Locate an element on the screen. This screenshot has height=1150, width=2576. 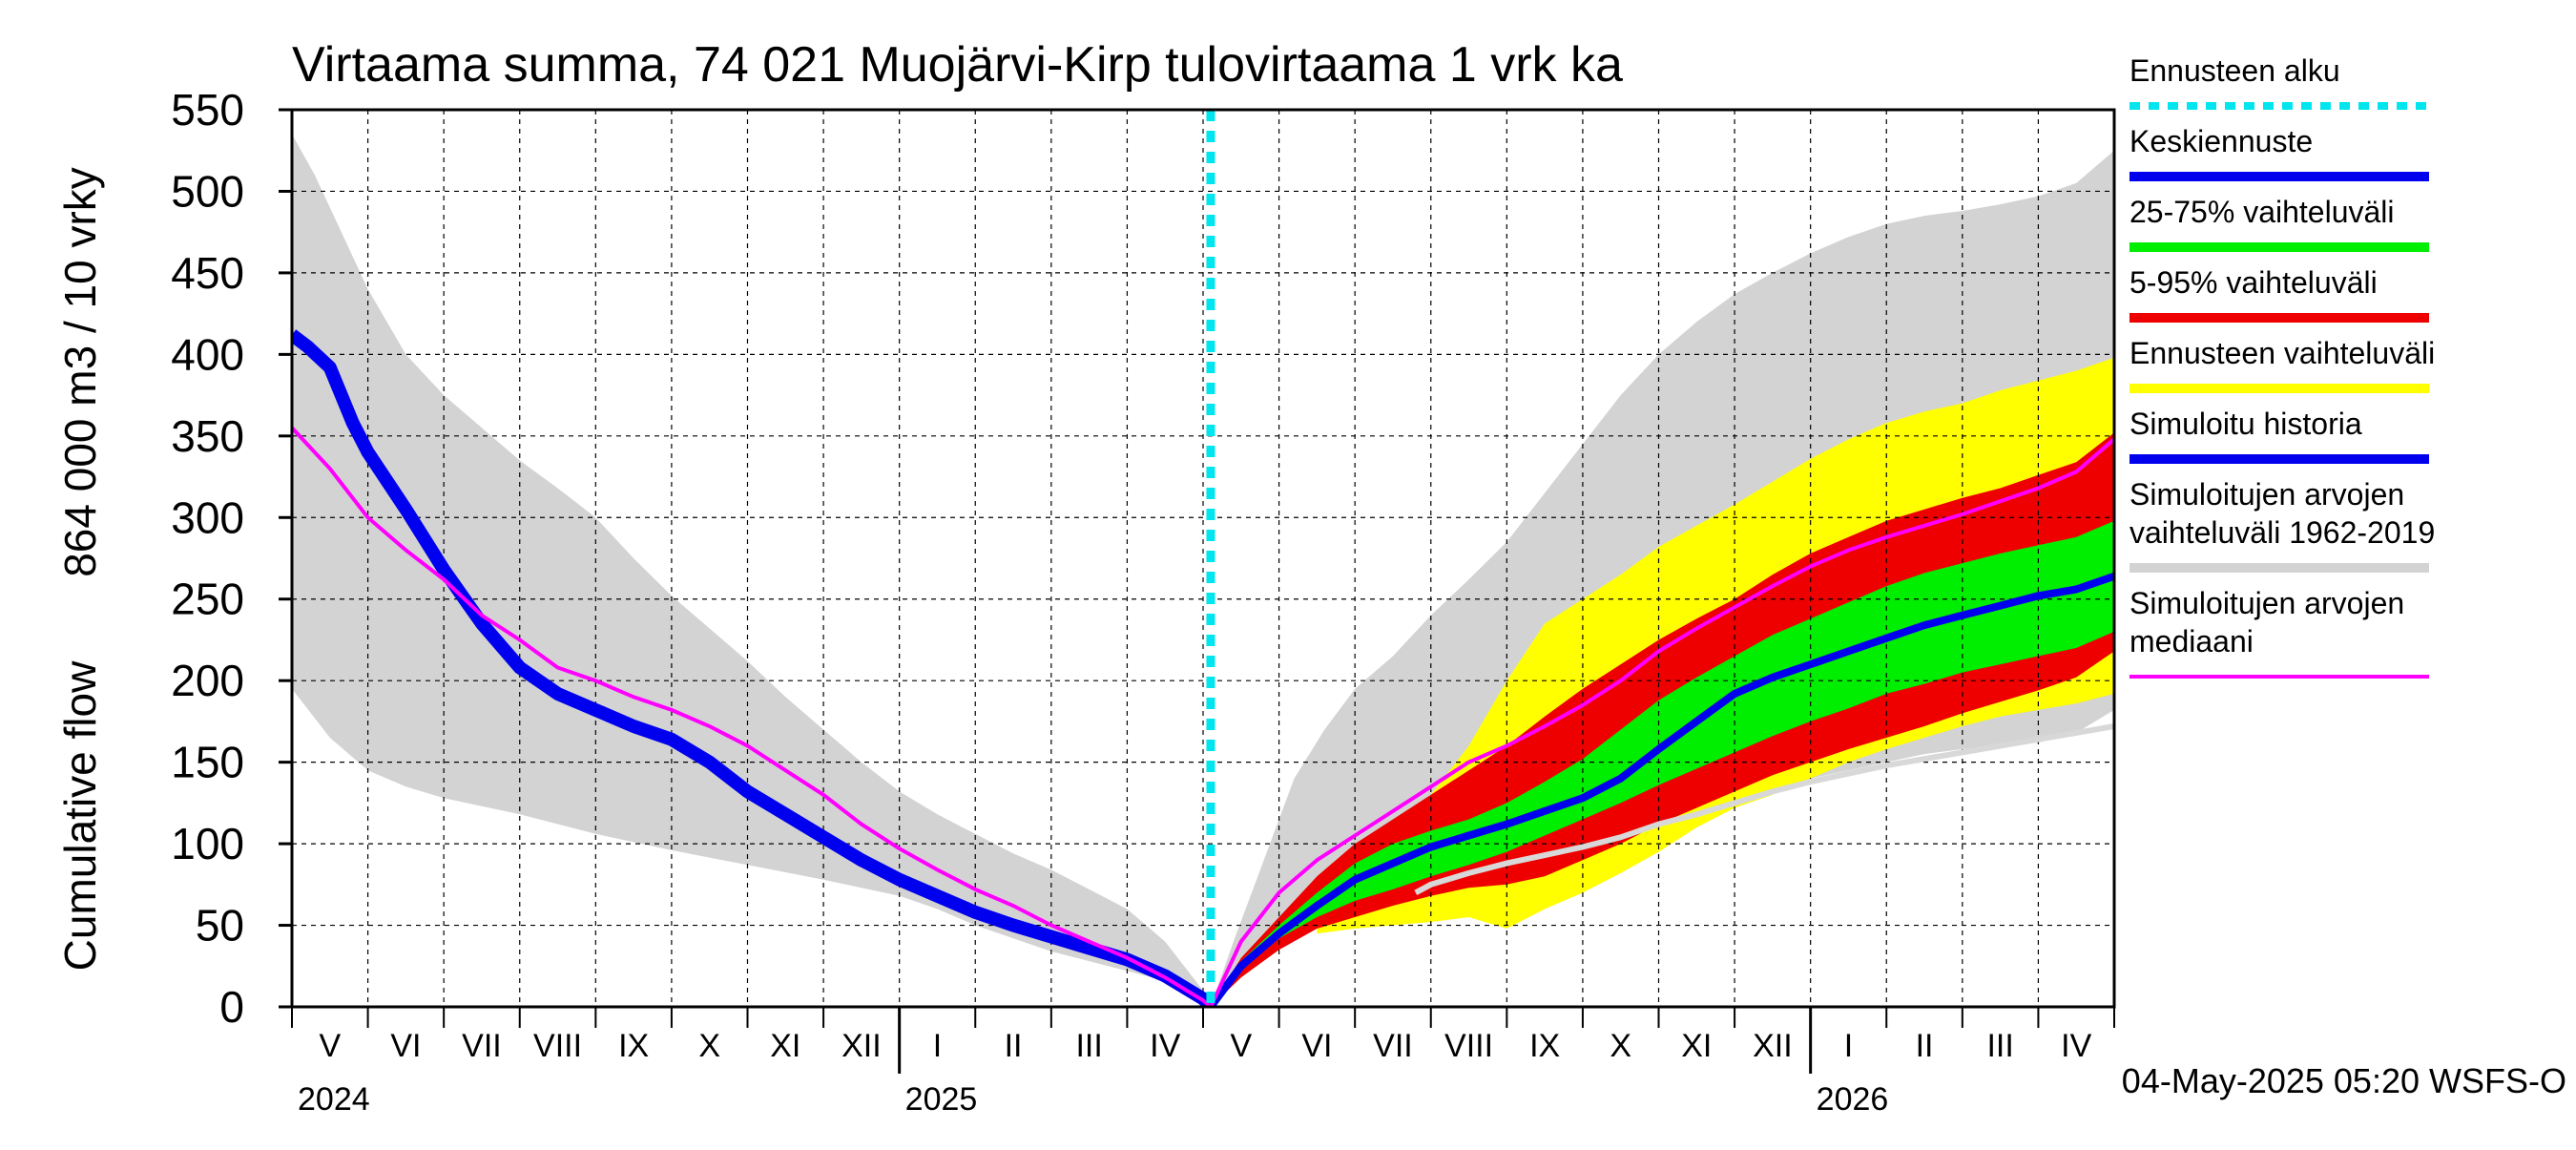
y-tick-label: 250 is located at coordinates (207, 599).